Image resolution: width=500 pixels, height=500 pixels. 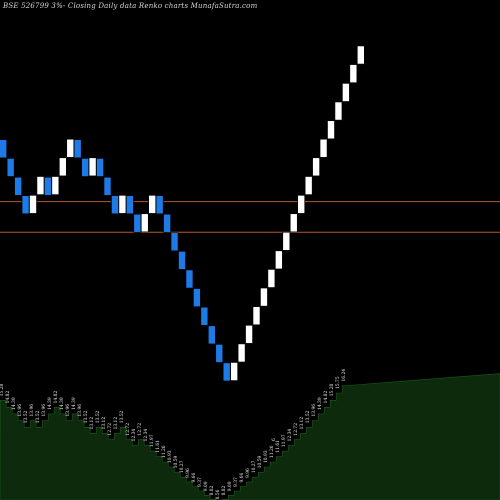 What do you see at coordinates (250, 217) in the screenshot?
I see `reference-lines-layer` at bounding box center [250, 217].